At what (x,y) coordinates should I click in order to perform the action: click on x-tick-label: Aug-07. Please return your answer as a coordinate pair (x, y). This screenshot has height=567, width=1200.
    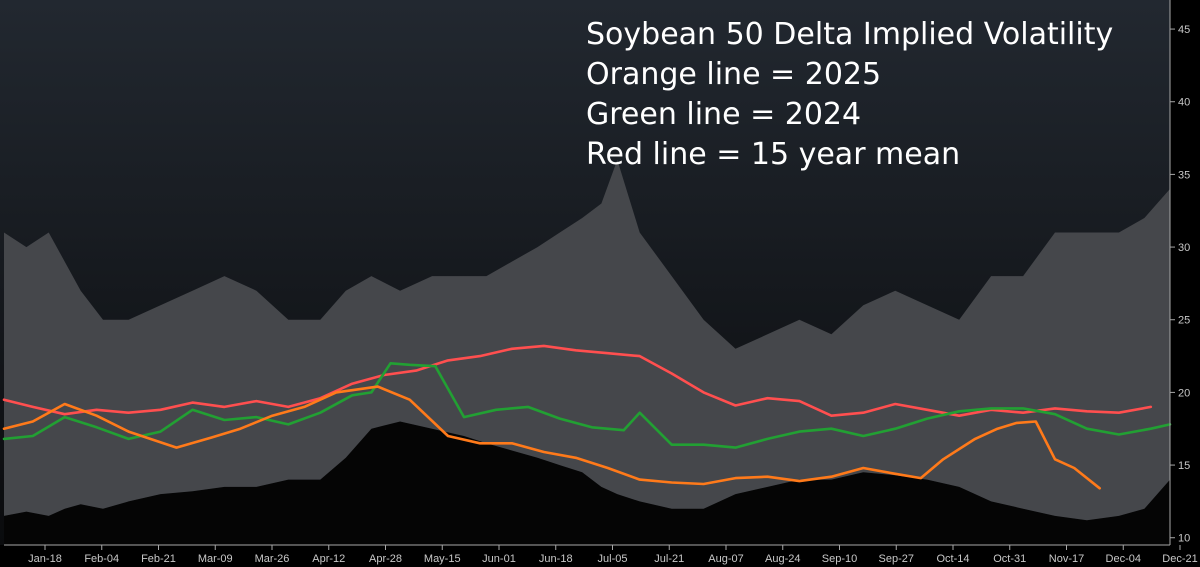
    Looking at the image, I should click on (725, 559).